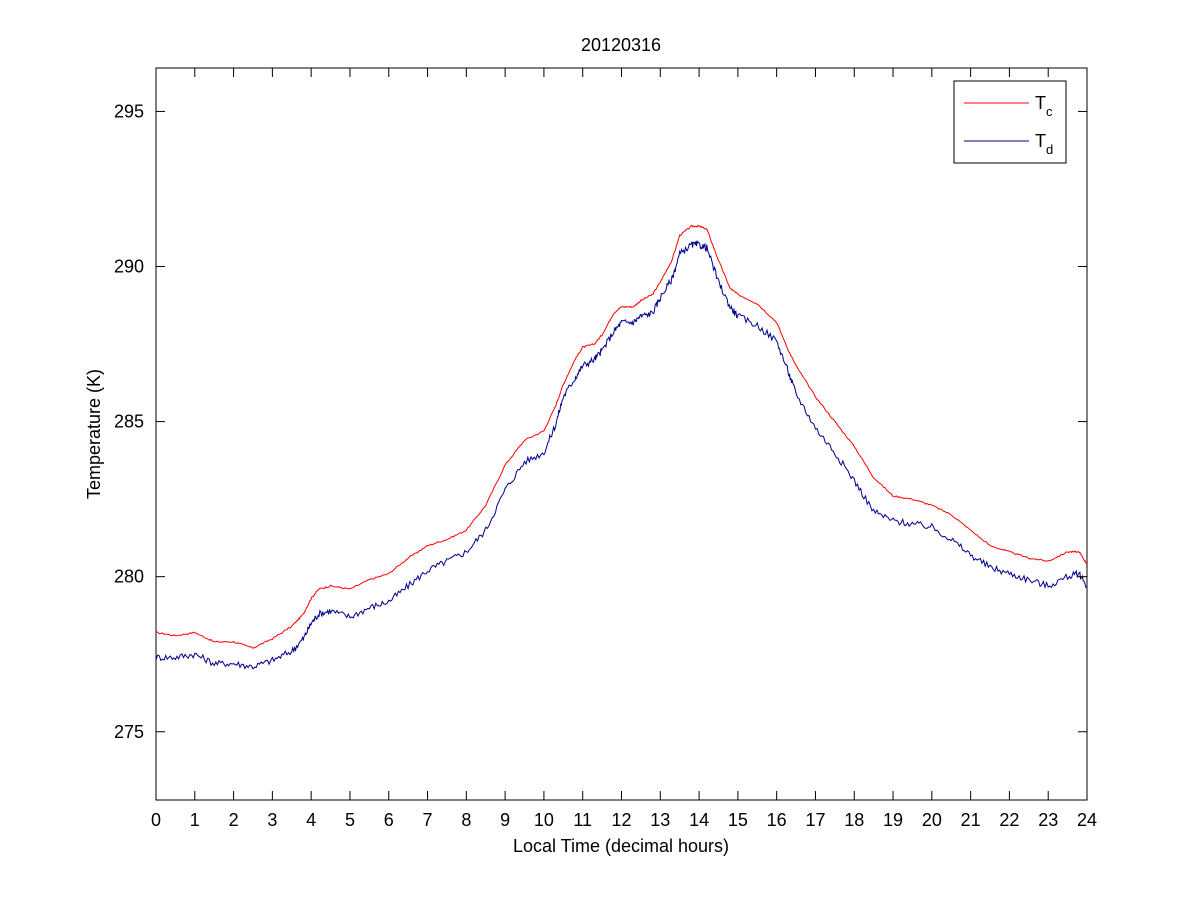  What do you see at coordinates (893, 820) in the screenshot?
I see `x-tick-label: 19` at bounding box center [893, 820].